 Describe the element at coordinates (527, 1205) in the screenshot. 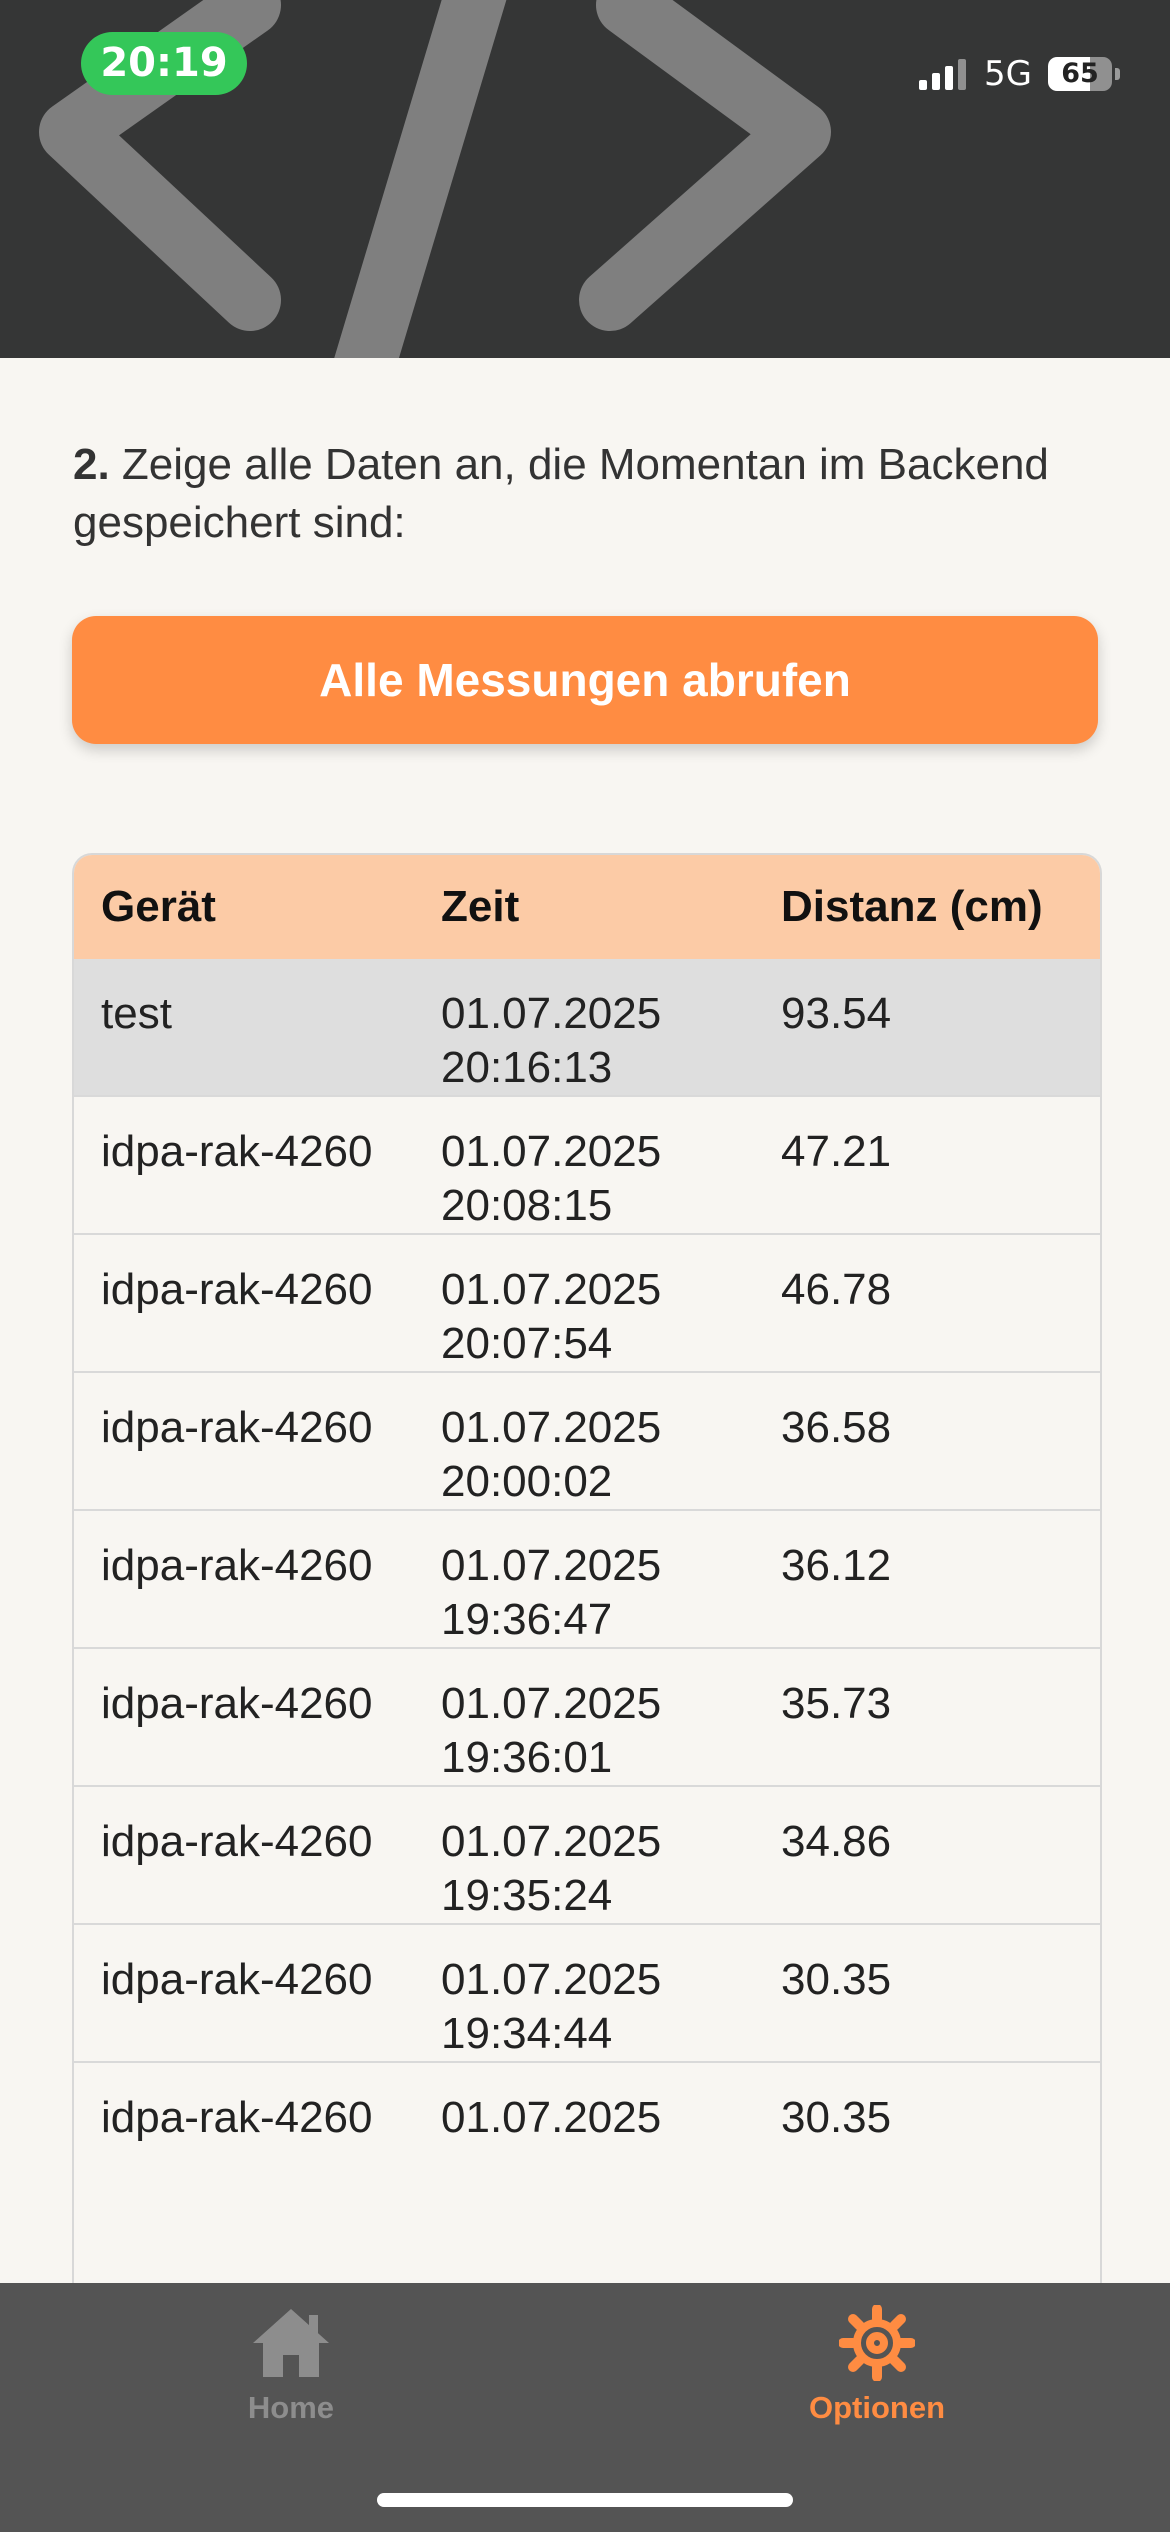

I see `cell-clock: 20:08:15` at that location.